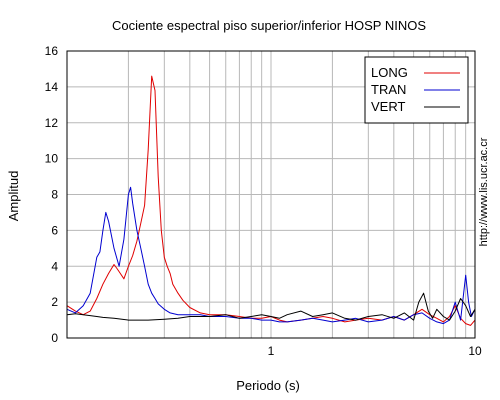  What do you see at coordinates (271, 306) in the screenshot?
I see `series-line-vert` at bounding box center [271, 306].